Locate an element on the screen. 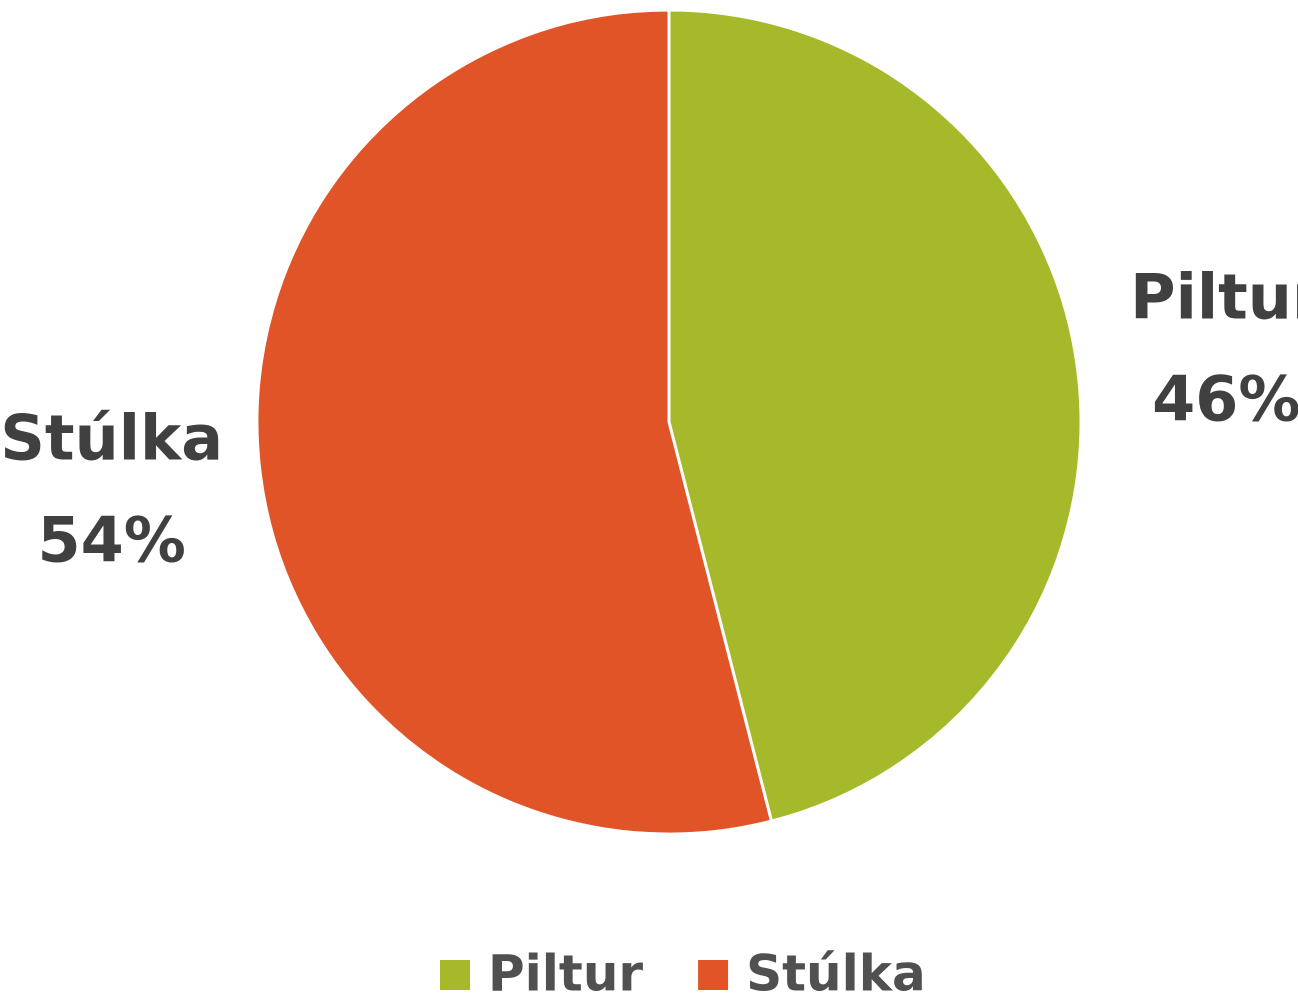 The image size is (1298, 1002). data-label-name: Stúlka is located at coordinates (111, 438).